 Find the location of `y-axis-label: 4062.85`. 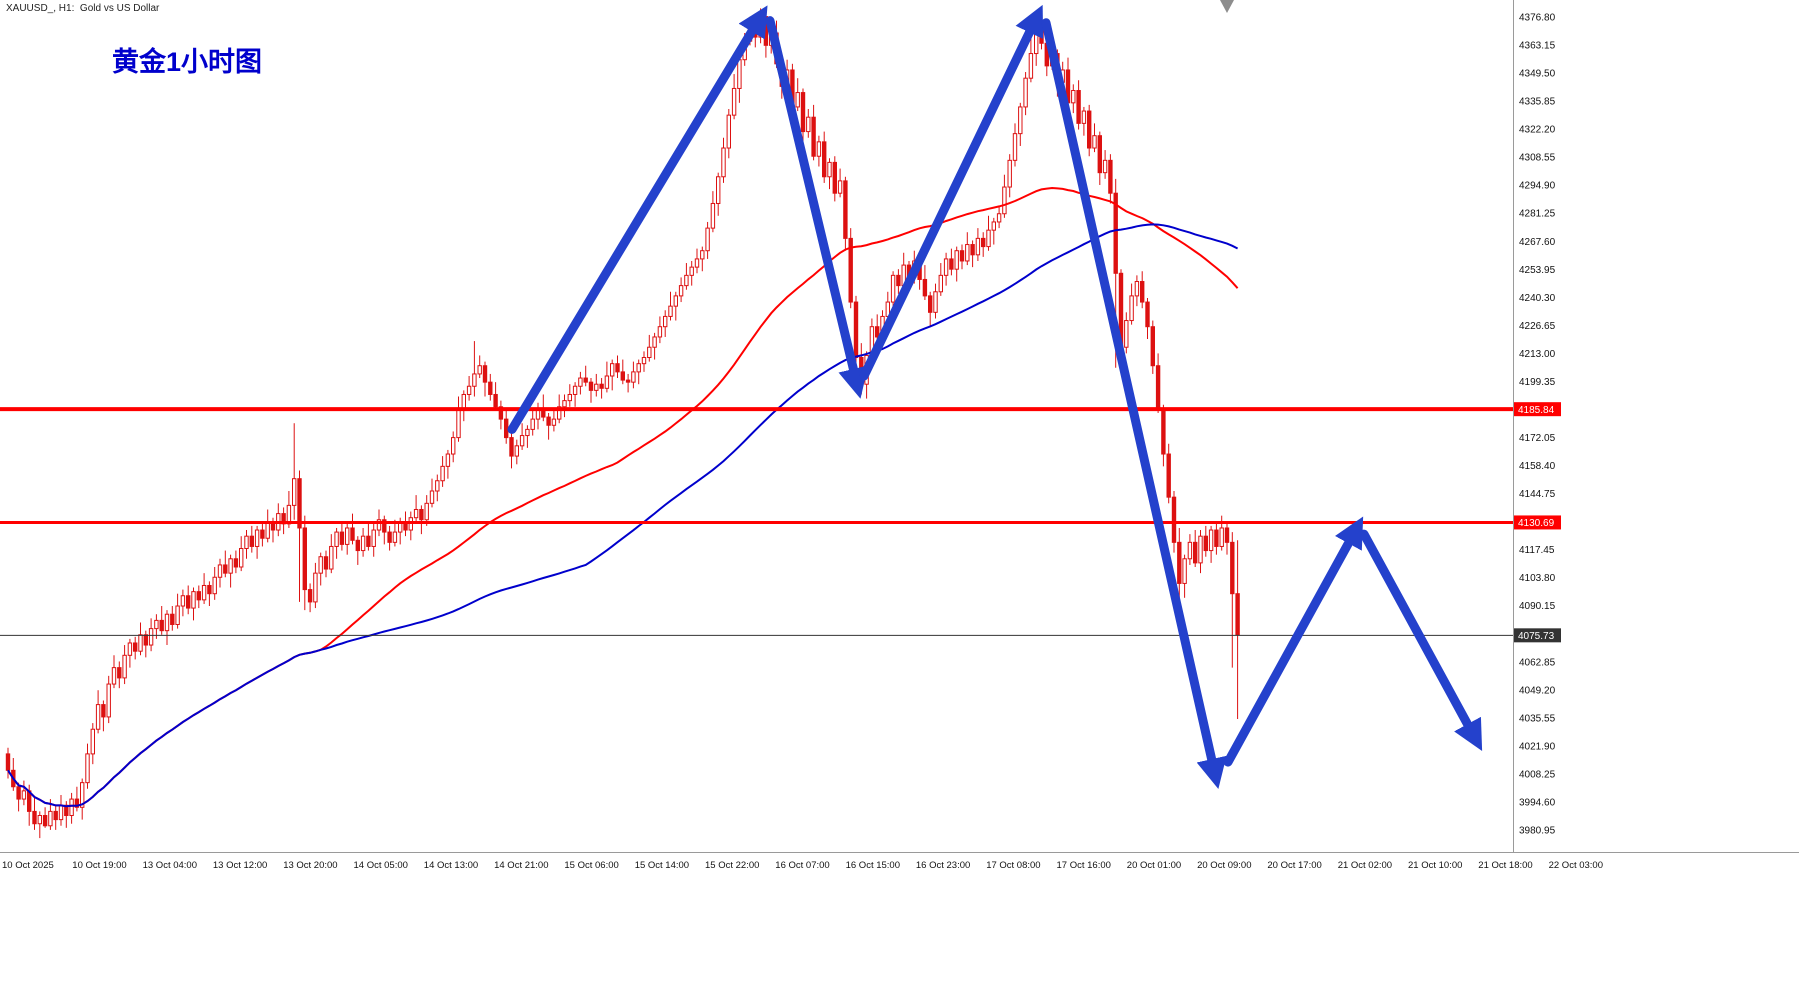

y-axis-label: 4062.85 is located at coordinates (1537, 662).